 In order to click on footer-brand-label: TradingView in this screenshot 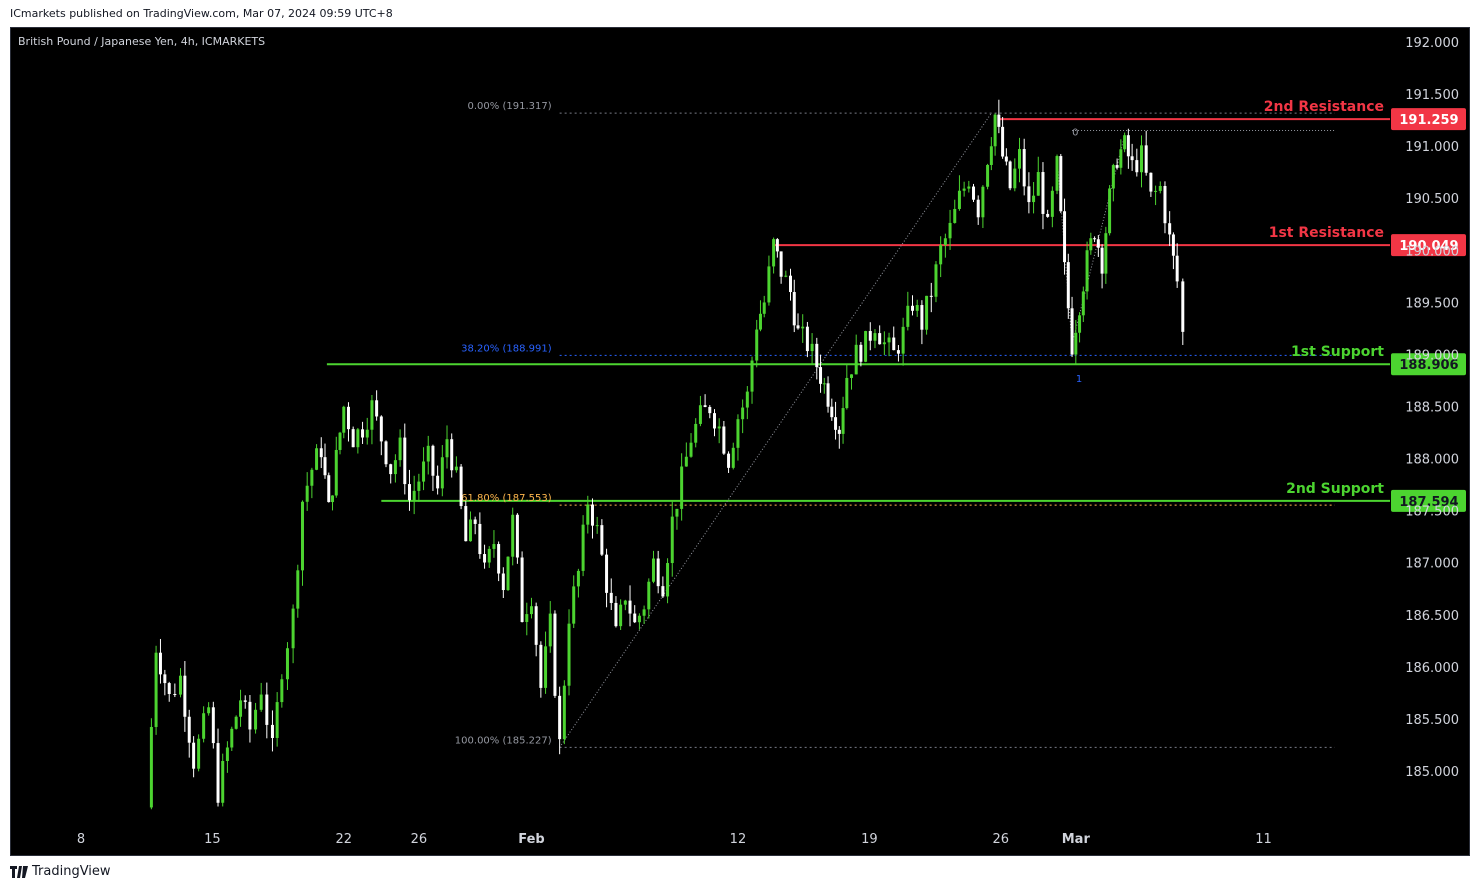, I will do `click(71, 871)`.